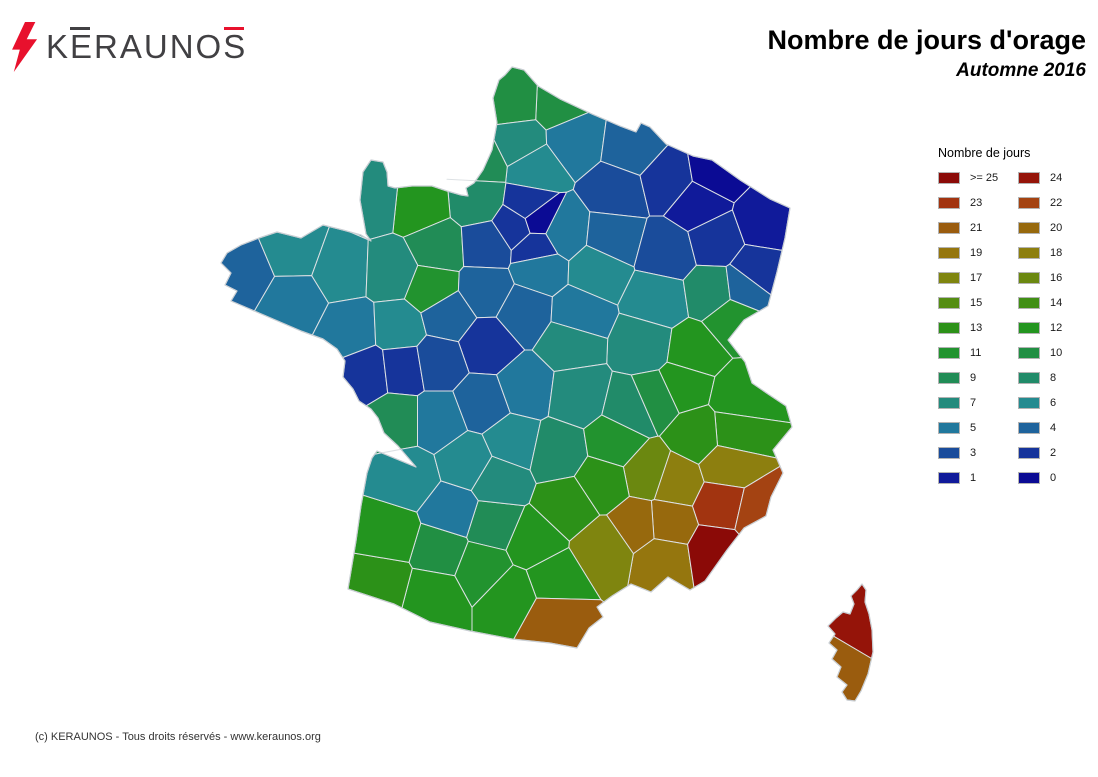 Image resolution: width=1098 pixels, height=777 pixels. Describe the element at coordinates (976, 278) in the screenshot. I see `legend-label-17: 17` at that location.